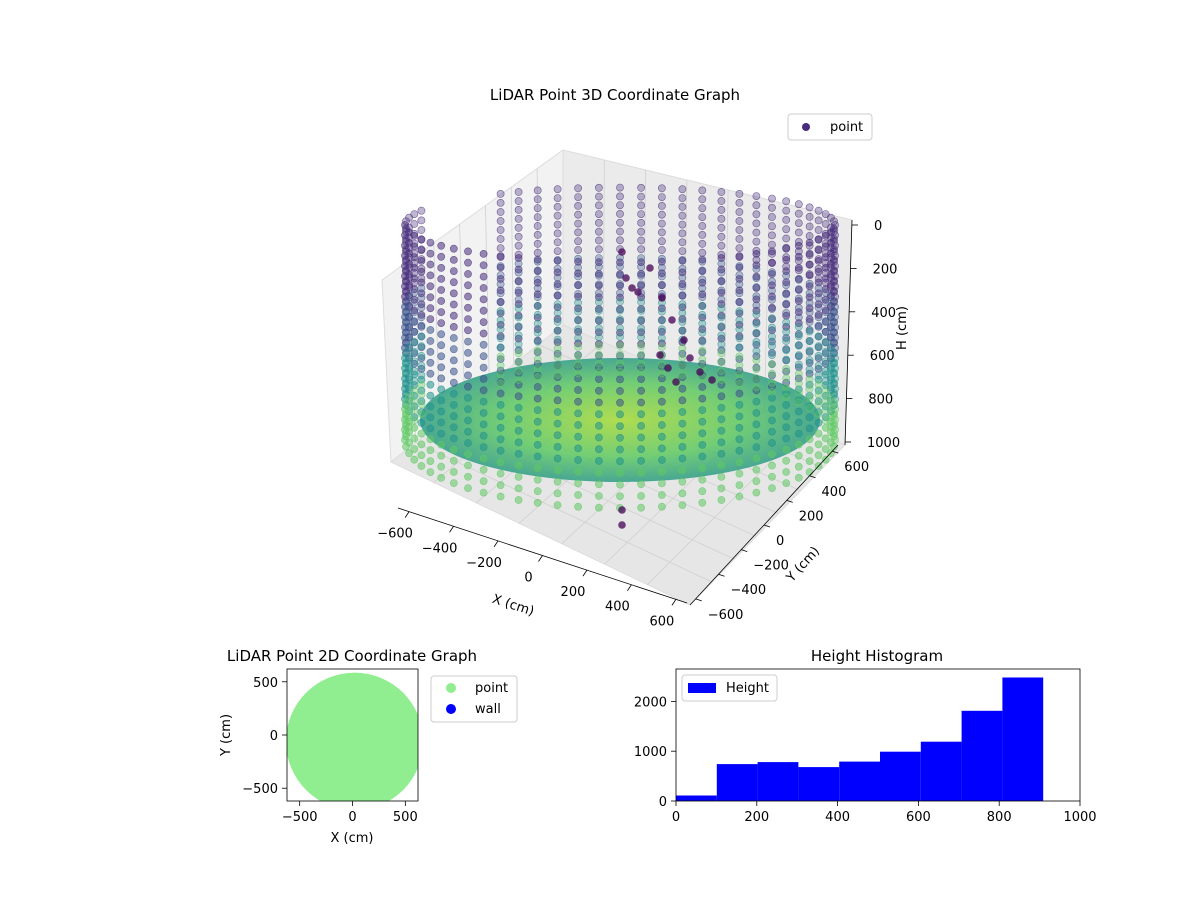  Describe the element at coordinates (352, 736) in the screenshot. I see `point-cloud-2d` at that location.